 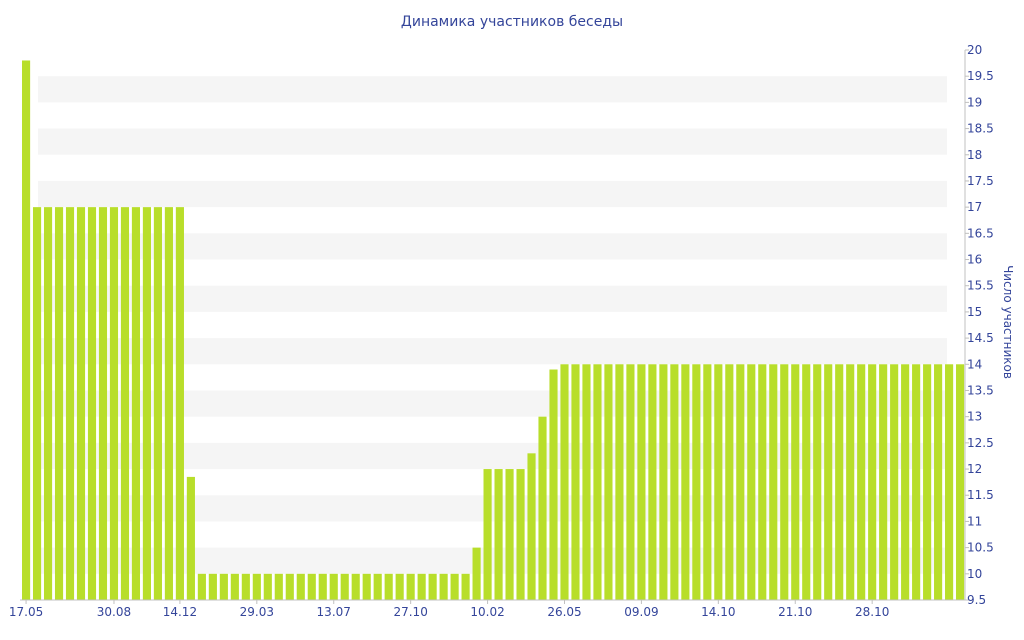 What do you see at coordinates (487, 612) in the screenshot?
I see `x-tick-label: 10.02` at bounding box center [487, 612].